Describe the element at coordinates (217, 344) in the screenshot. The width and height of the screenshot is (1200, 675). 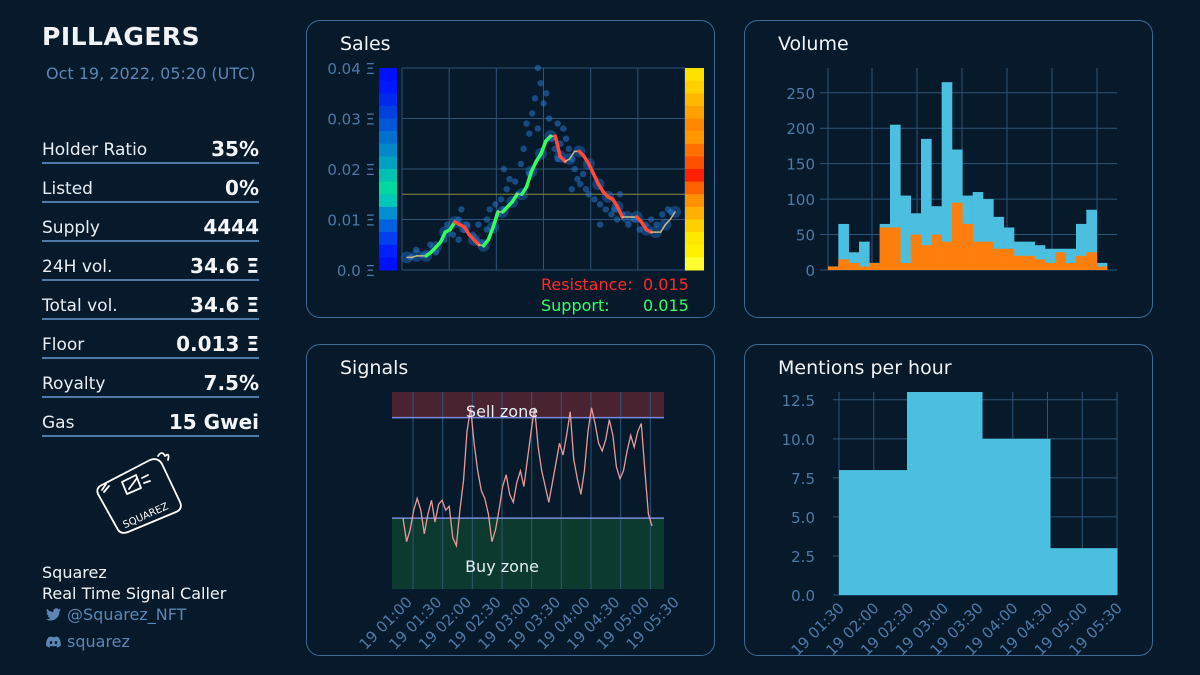
I see `stat-value: 0.013 Ξ` at that location.